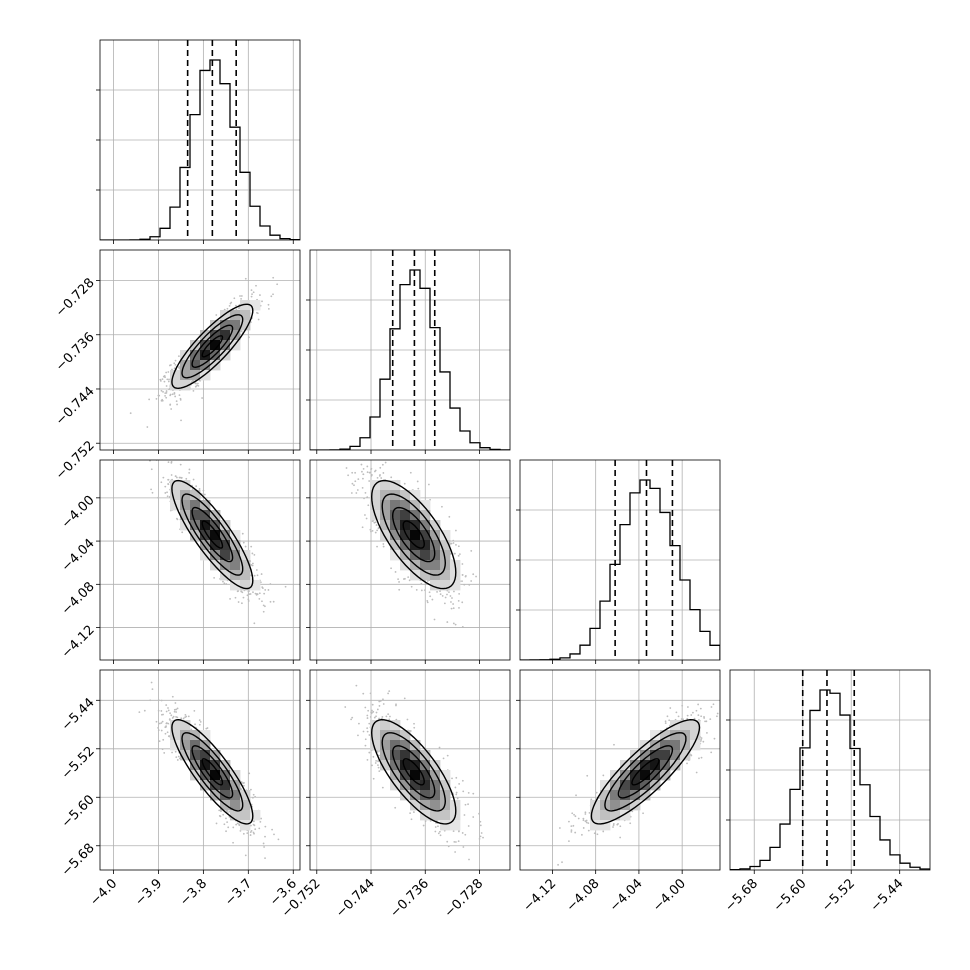 The width and height of the screenshot is (970, 970). What do you see at coordinates (583, 895) in the screenshot?
I see `x-tick-label-2-1: −4.08` at bounding box center [583, 895].